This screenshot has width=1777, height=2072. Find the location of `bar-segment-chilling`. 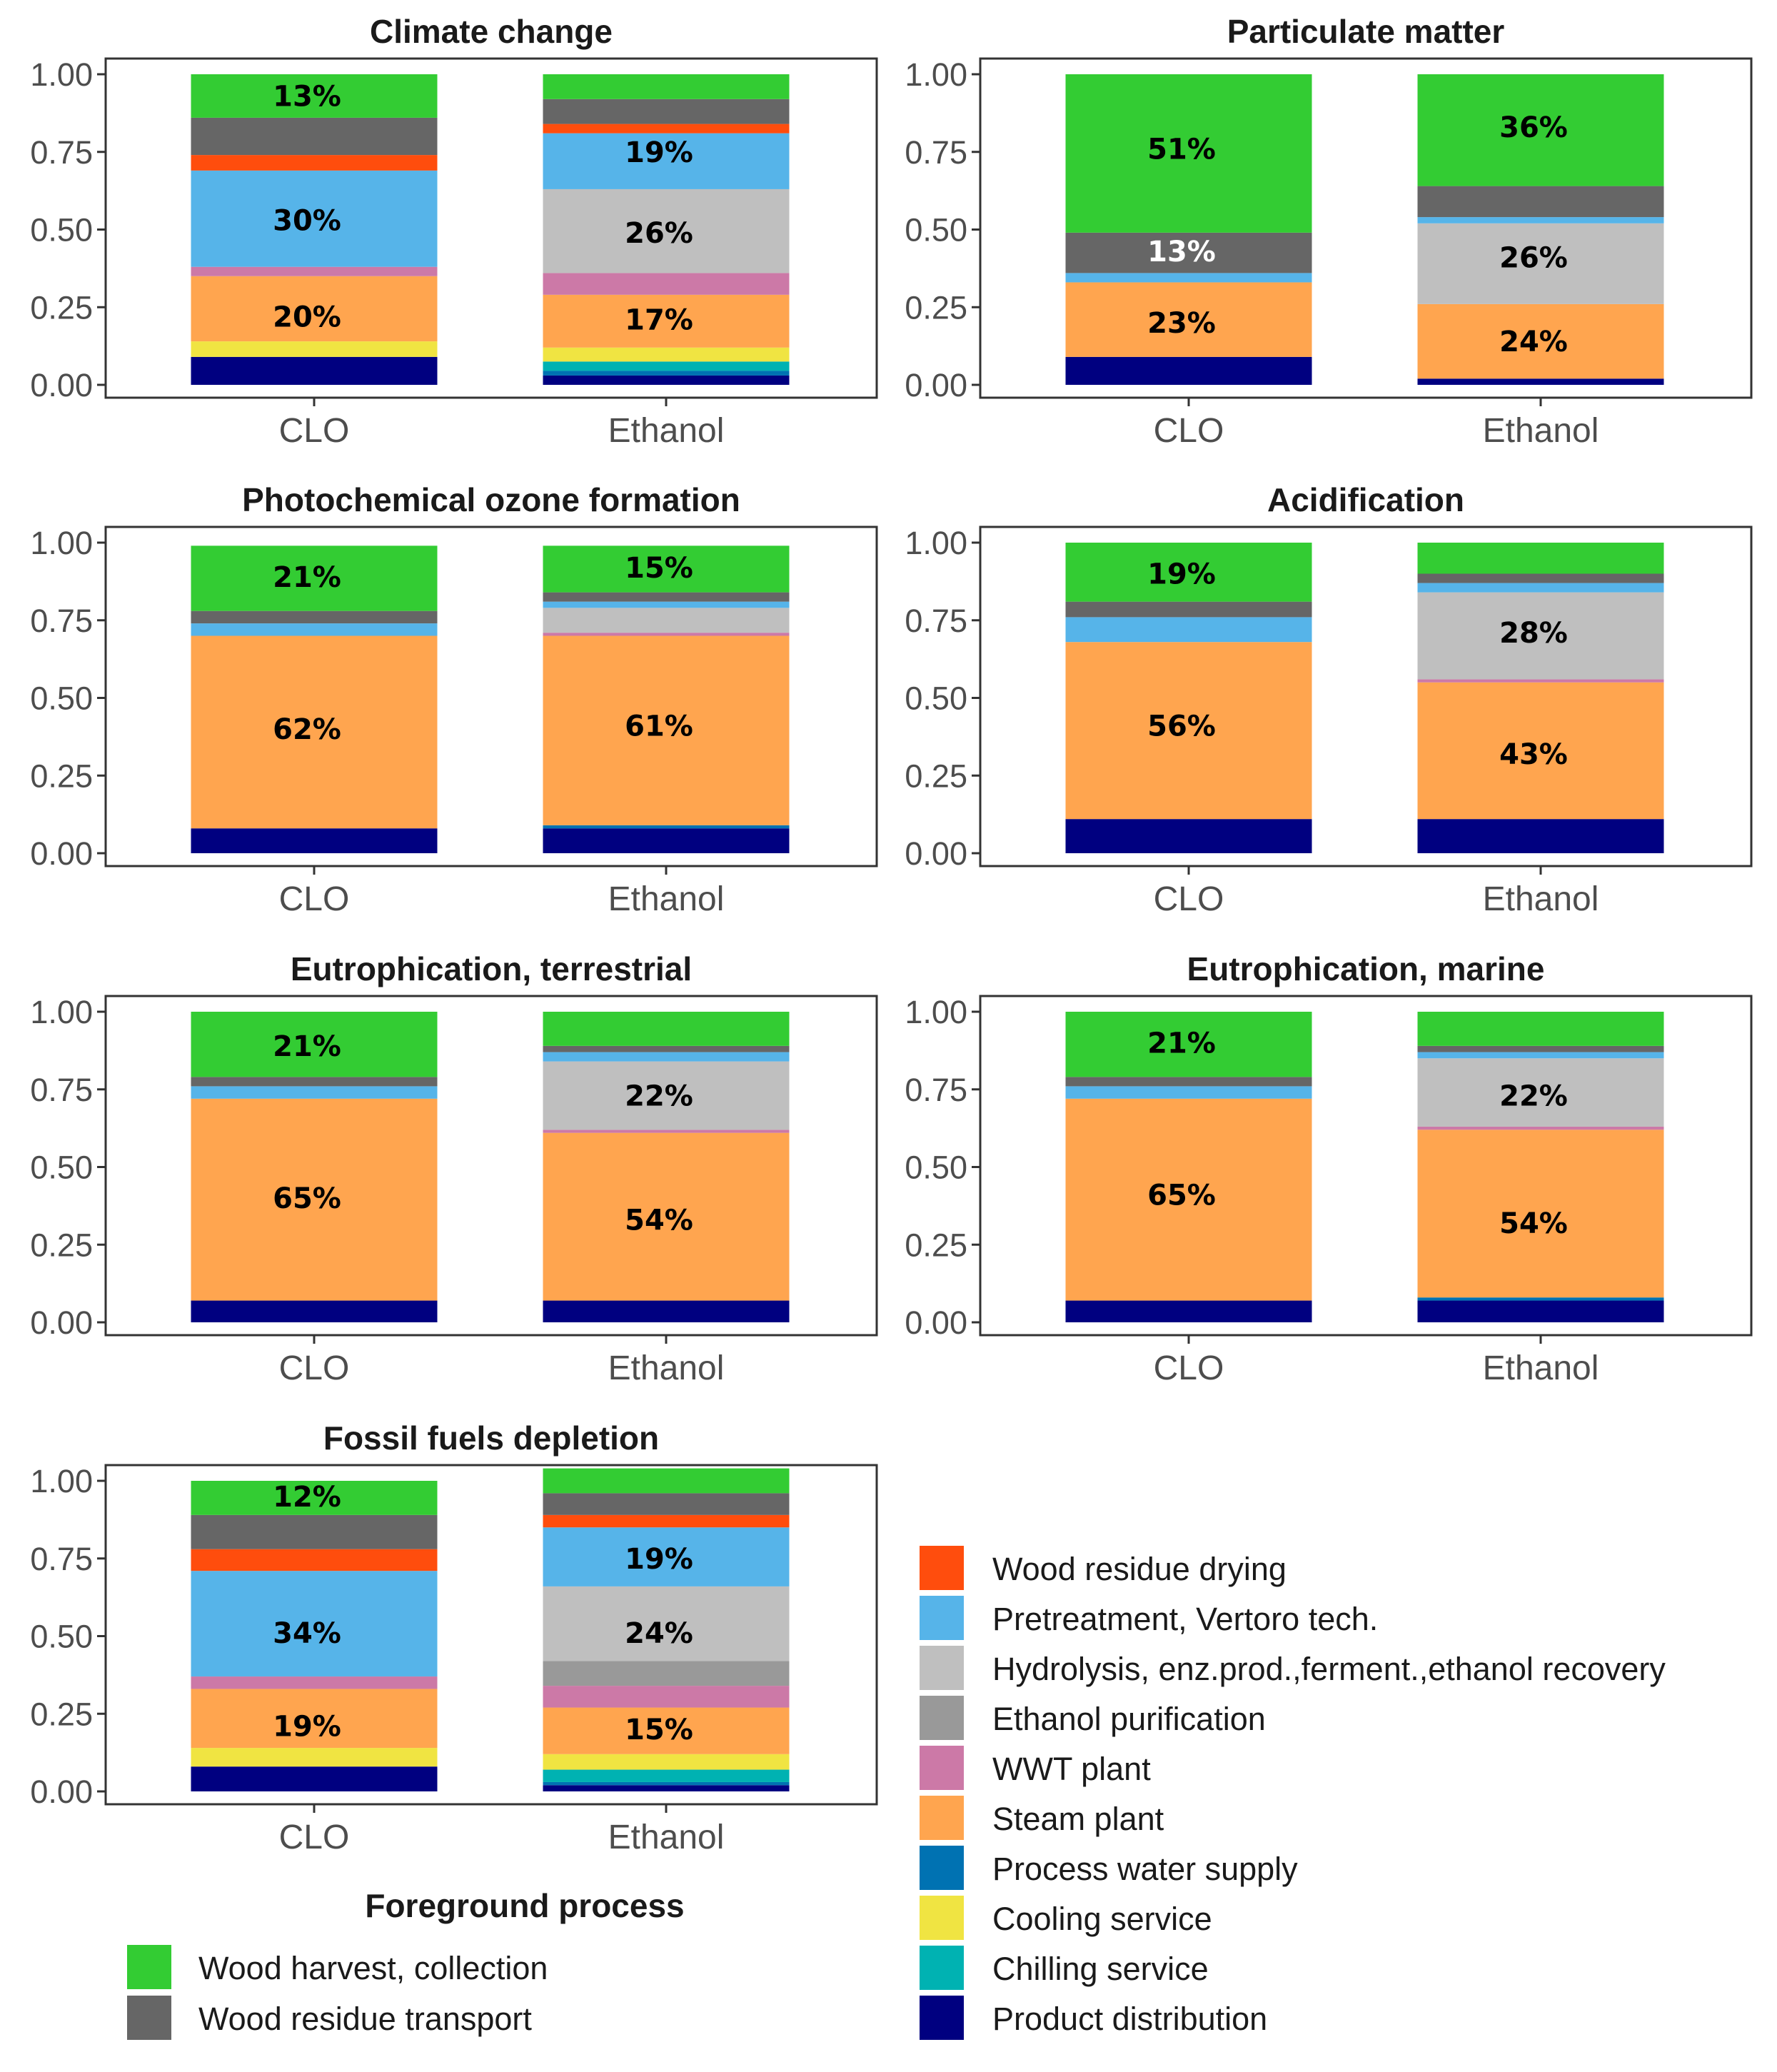

bar-segment-chilling is located at coordinates (666, 1775).